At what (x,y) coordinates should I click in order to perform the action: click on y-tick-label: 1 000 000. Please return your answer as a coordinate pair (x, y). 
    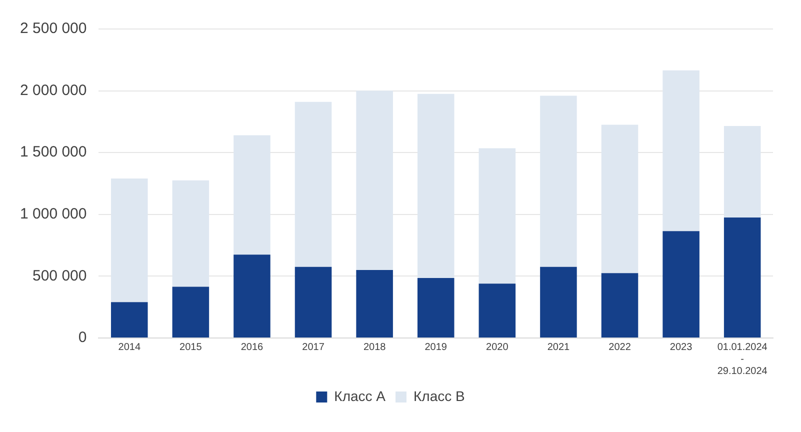
    Looking at the image, I should click on (53, 214).